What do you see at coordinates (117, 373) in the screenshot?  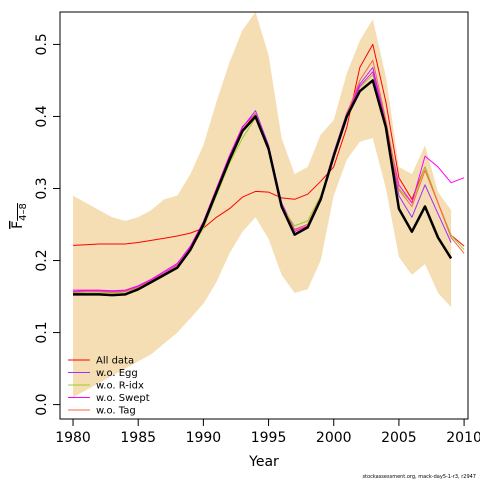 I see `legend-label-w-o-egg: w.o. Egg` at bounding box center [117, 373].